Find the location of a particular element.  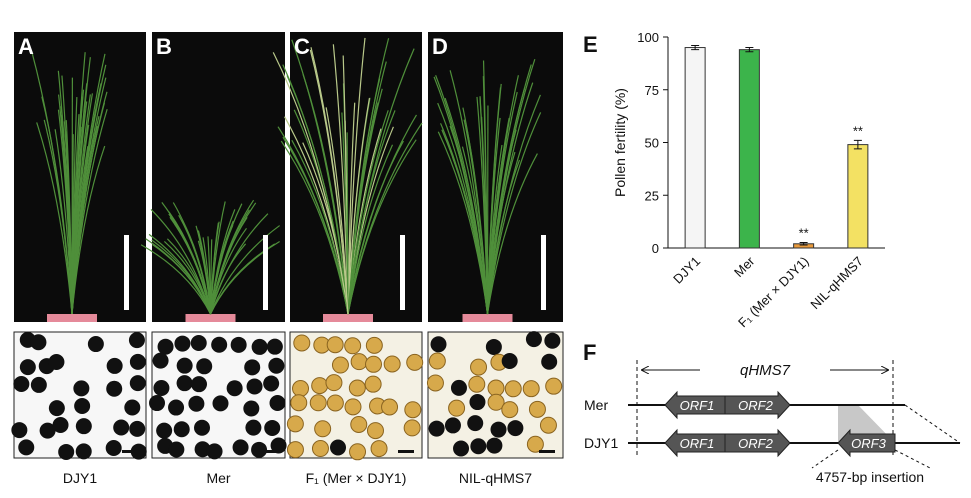

region-label: qHMS7 is located at coordinates (765, 370).